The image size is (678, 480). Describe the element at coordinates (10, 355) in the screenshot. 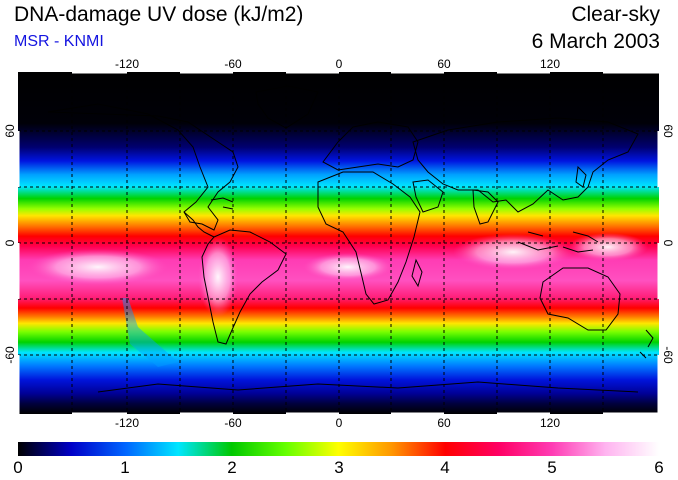

I see `lat-tick-left: -60` at that location.